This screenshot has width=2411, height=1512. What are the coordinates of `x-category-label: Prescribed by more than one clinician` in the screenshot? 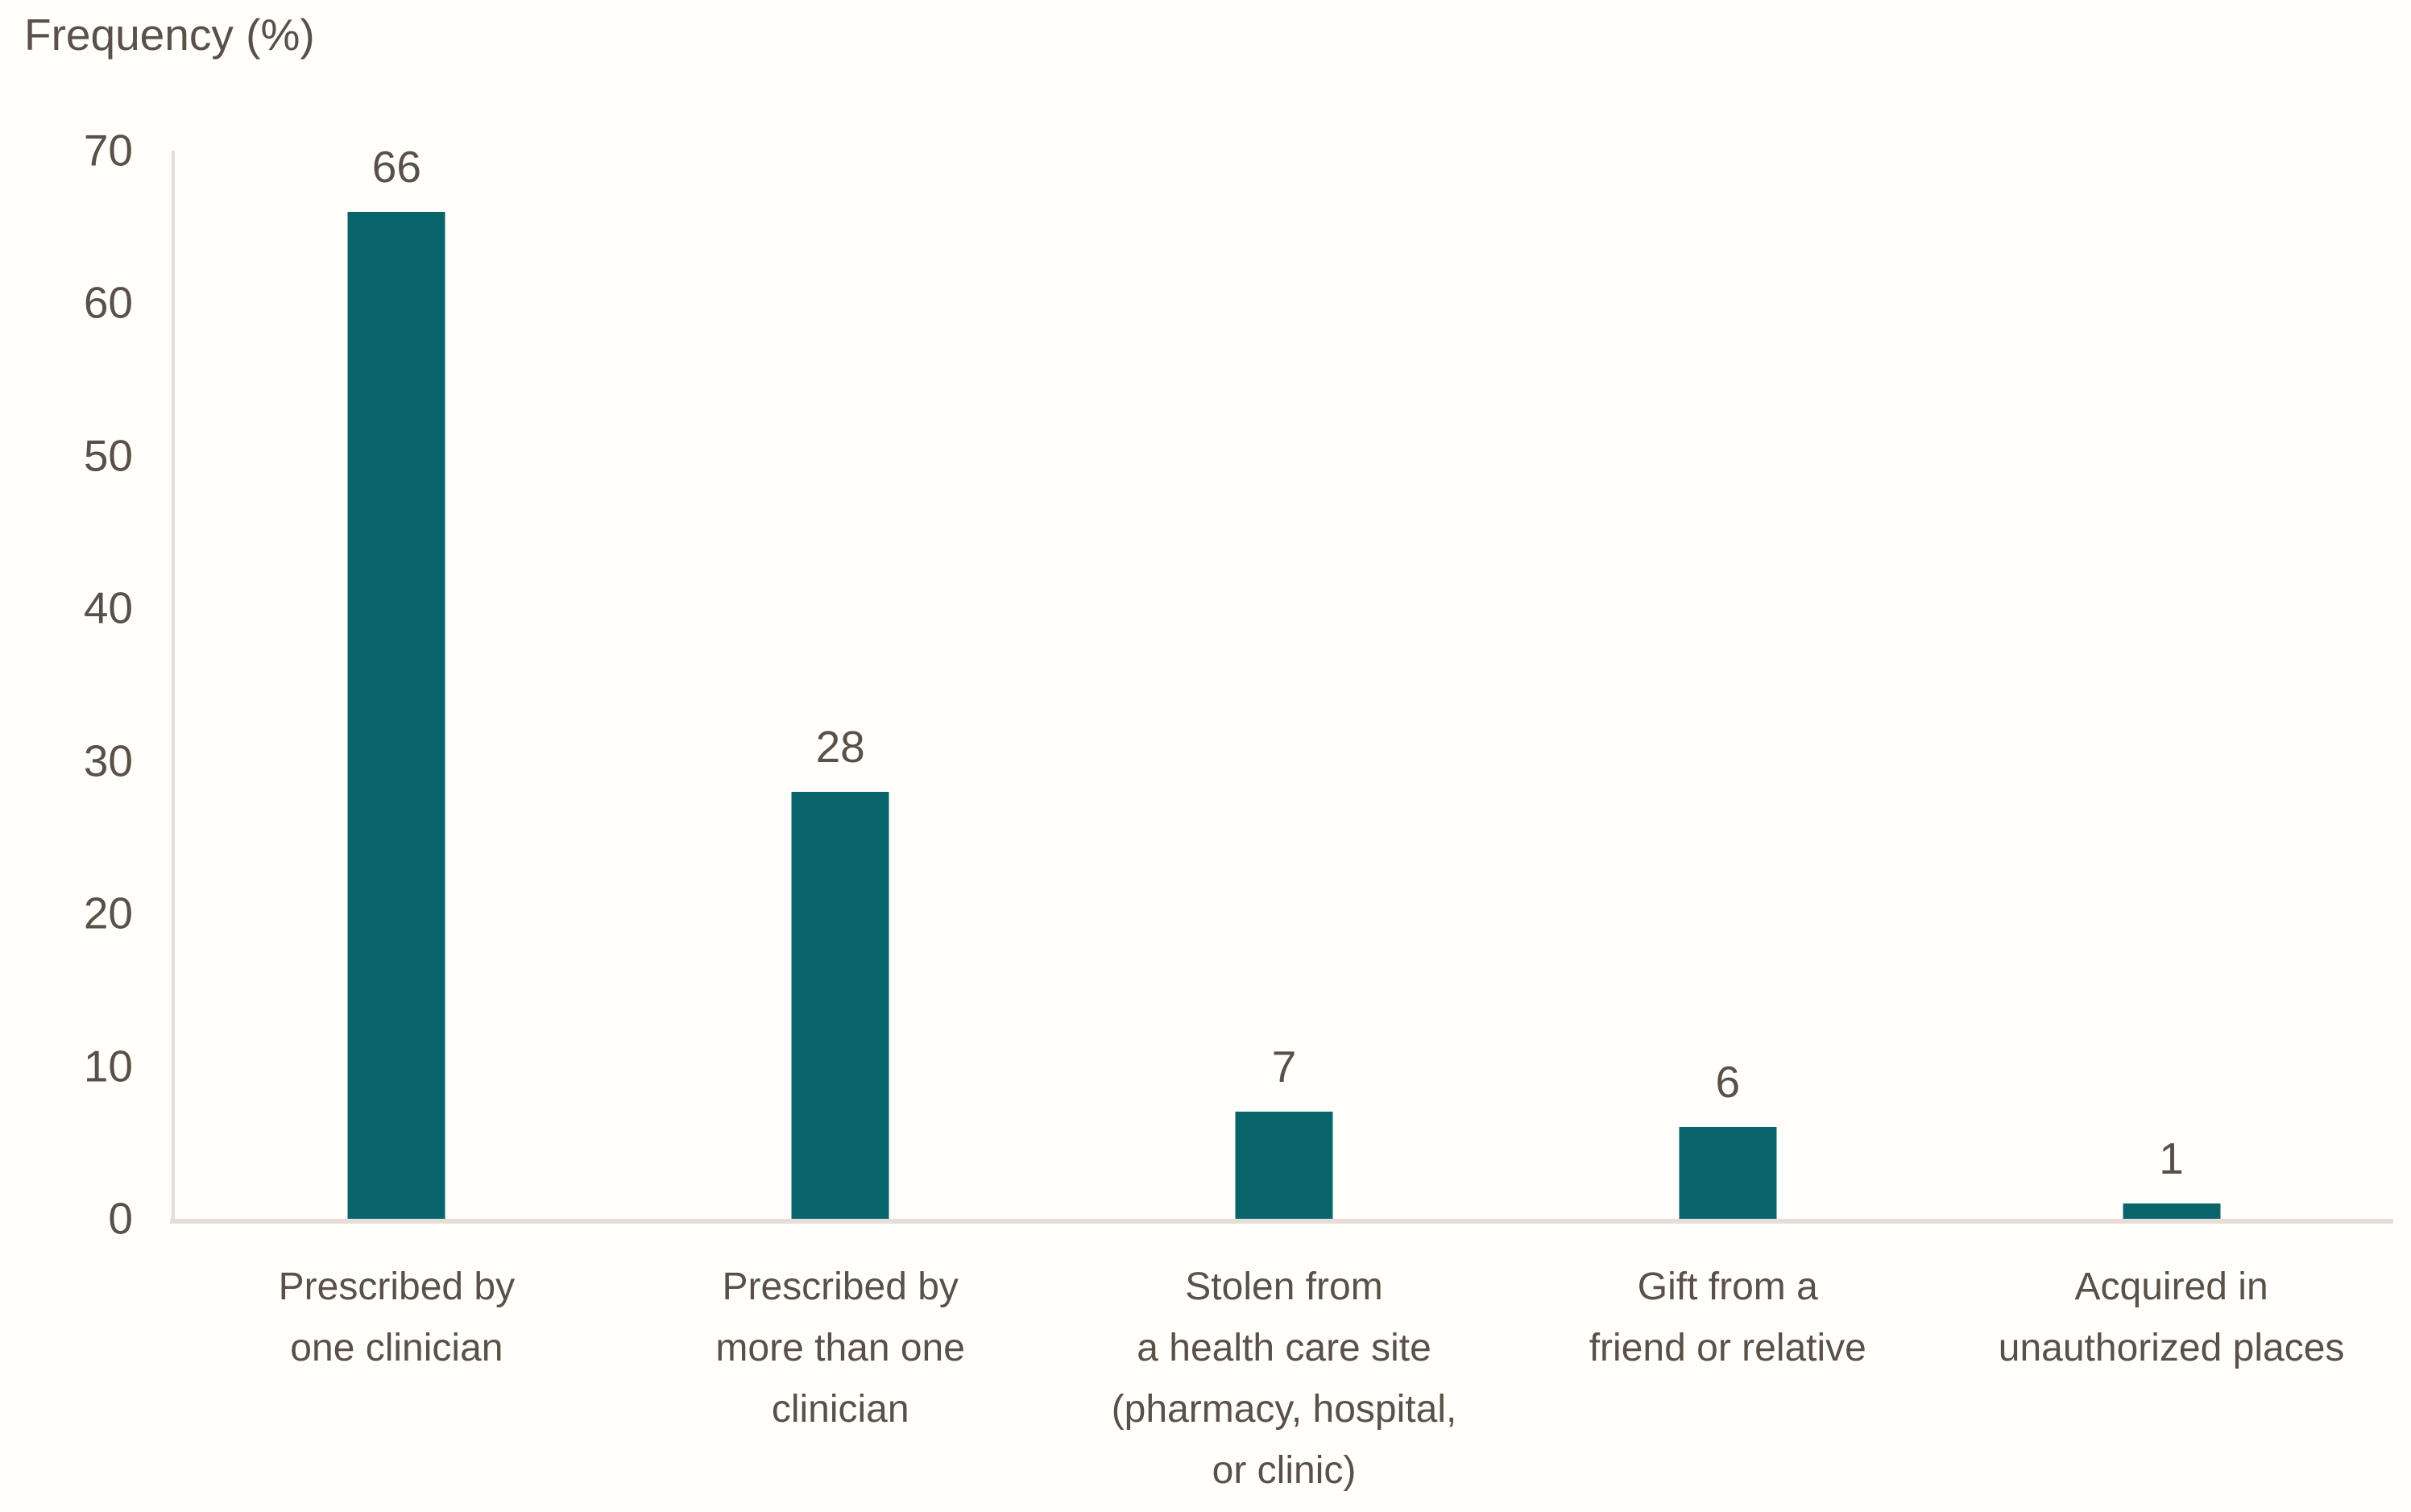 It's located at (840, 1349).